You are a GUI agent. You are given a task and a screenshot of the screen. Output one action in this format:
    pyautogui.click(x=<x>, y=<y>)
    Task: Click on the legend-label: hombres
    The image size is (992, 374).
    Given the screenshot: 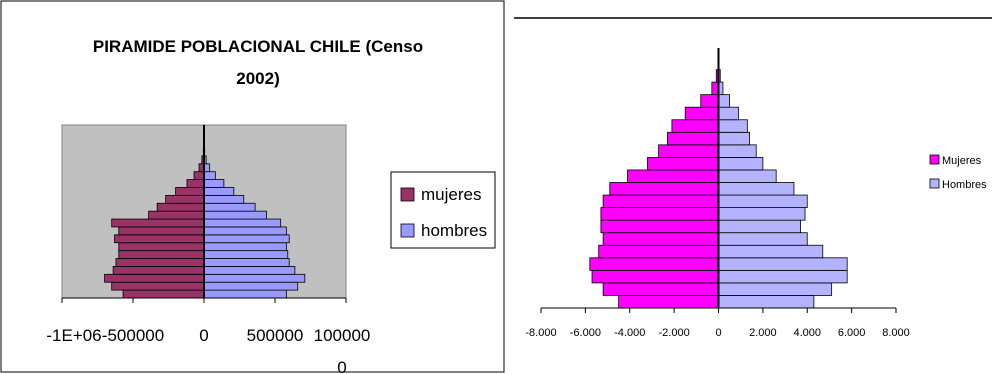 What is the action you would take?
    pyautogui.click(x=454, y=230)
    